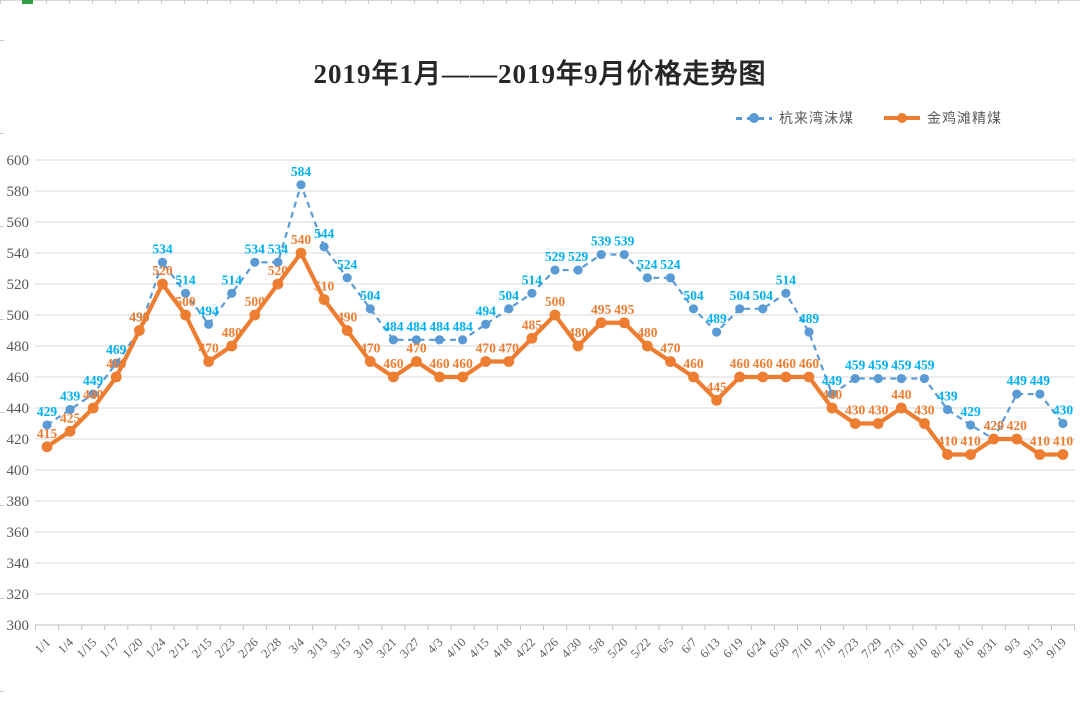  I want to click on y-tick-label: 540, so click(18, 254).